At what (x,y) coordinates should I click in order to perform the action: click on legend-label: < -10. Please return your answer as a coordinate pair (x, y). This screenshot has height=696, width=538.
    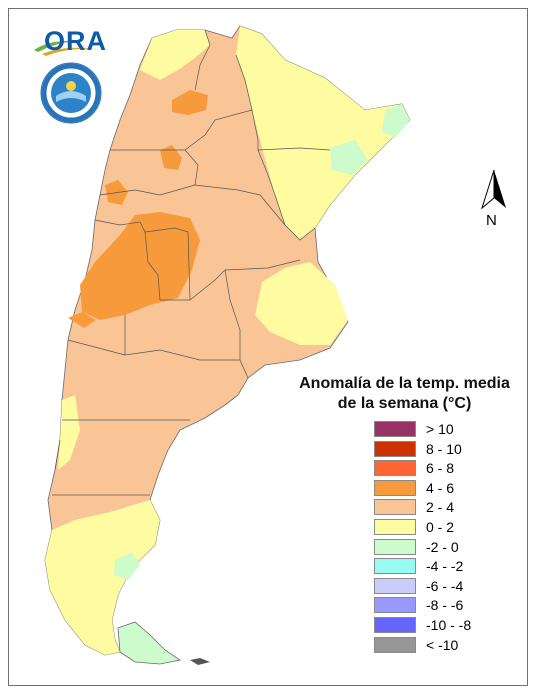
    Looking at the image, I should click on (442, 644).